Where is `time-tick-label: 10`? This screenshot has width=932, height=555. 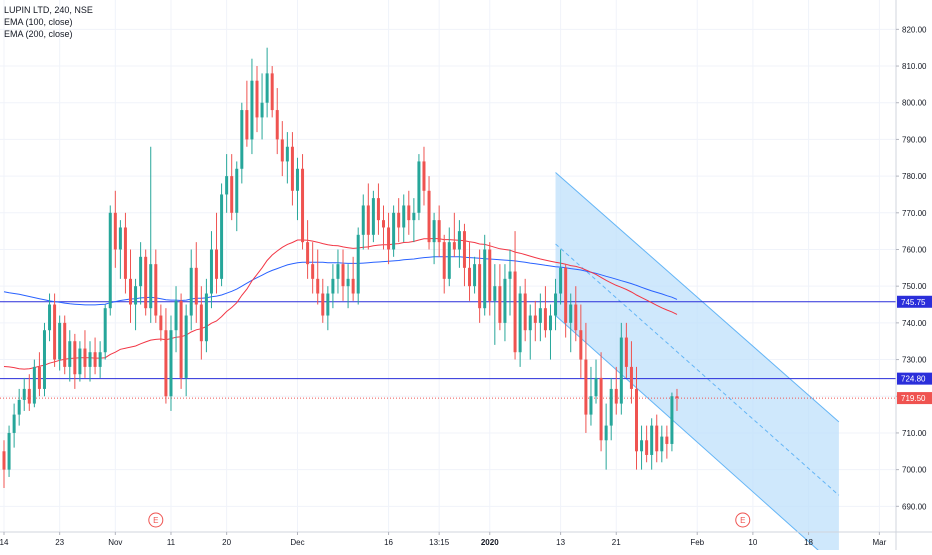 time-tick-label: 10 is located at coordinates (752, 542).